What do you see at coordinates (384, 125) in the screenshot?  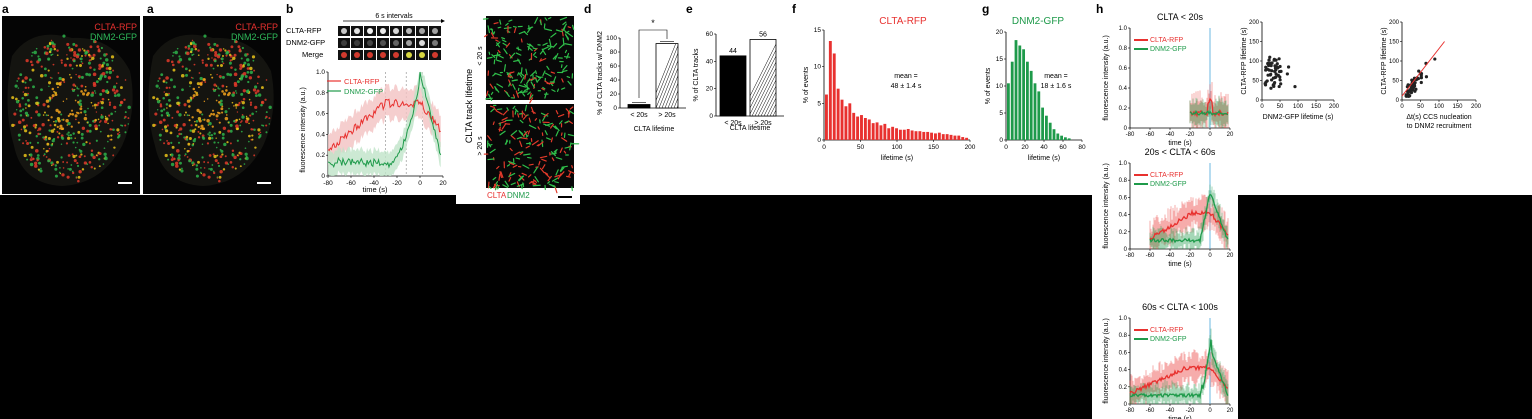 I see `series-clta` at bounding box center [384, 125].